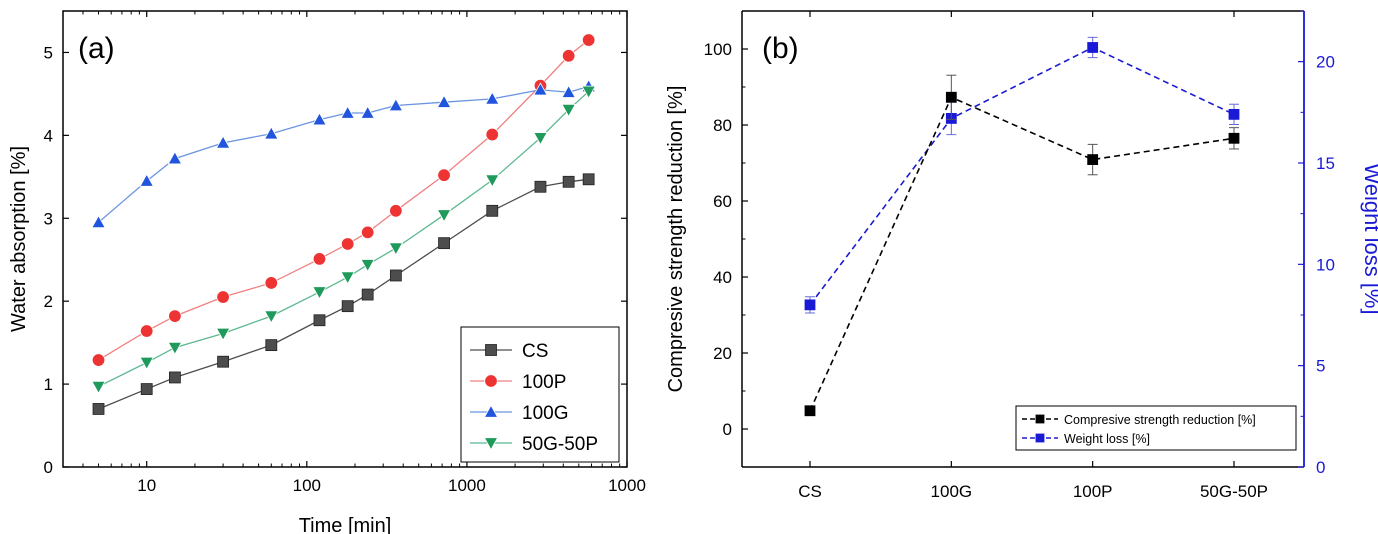 The image size is (1378, 534). What do you see at coordinates (307, 485) in the screenshot?
I see `x-tick-label: 100` at bounding box center [307, 485].